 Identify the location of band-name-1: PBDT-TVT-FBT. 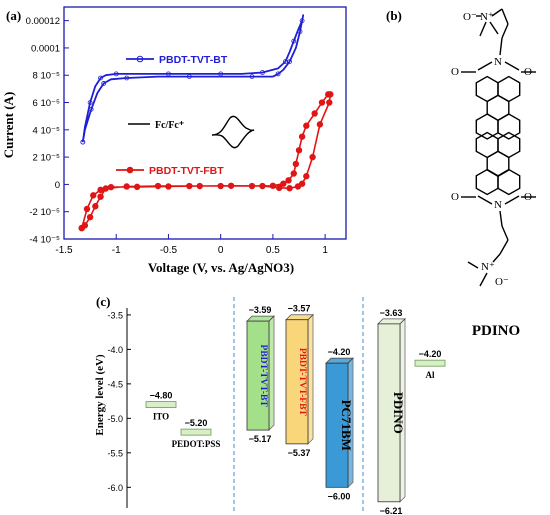
(302, 382).